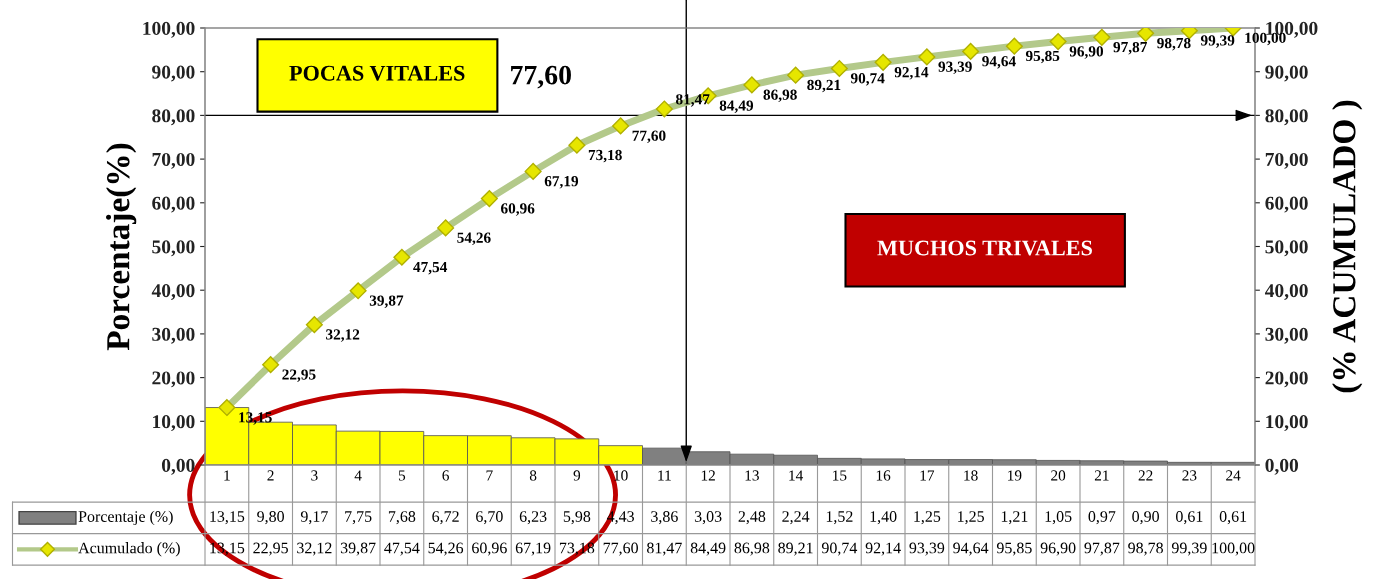 The image size is (1374, 579). What do you see at coordinates (1145, 549) in the screenshot?
I see `data-label: 98,78` at bounding box center [1145, 549].